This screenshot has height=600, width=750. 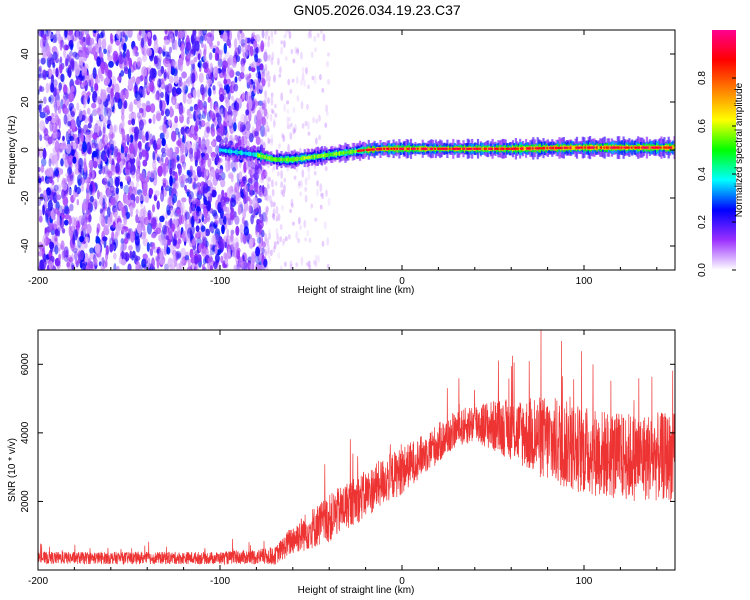 I want to click on colorbar-tick-label: 0.2, so click(x=702, y=222).